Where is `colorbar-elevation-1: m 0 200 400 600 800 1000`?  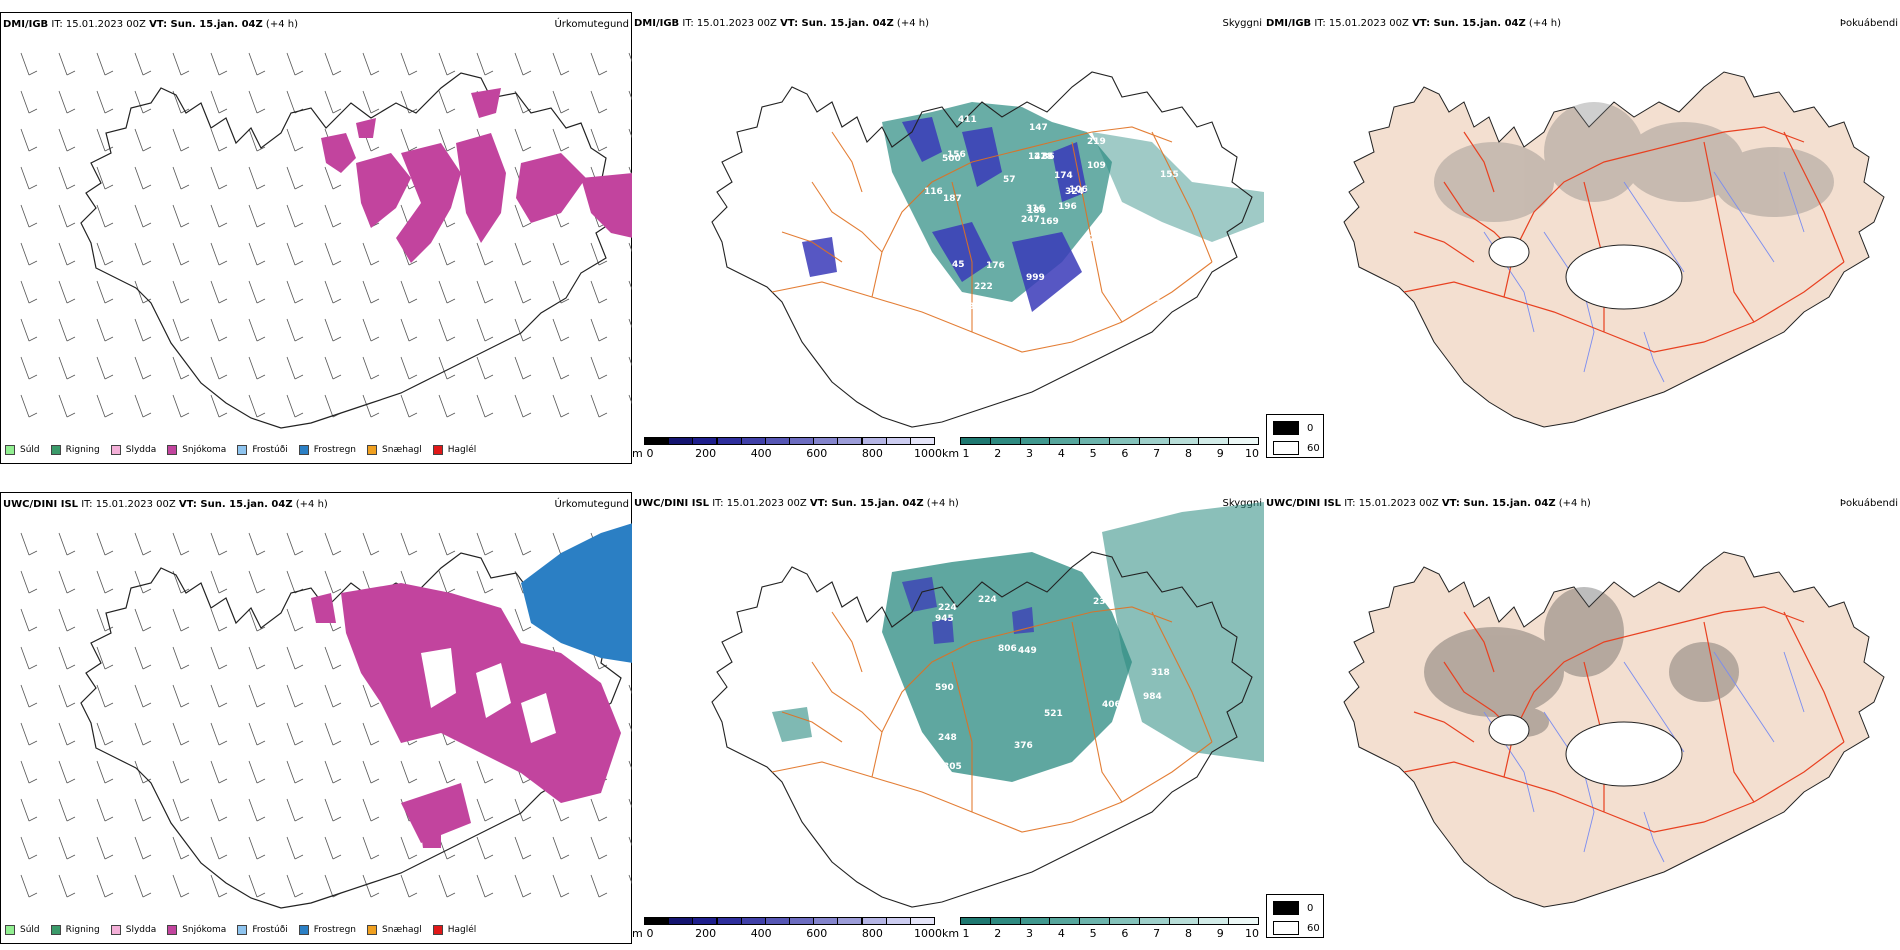 colorbar-elevation-1: m 0 200 400 600 800 1000 is located at coordinates (787, 449).